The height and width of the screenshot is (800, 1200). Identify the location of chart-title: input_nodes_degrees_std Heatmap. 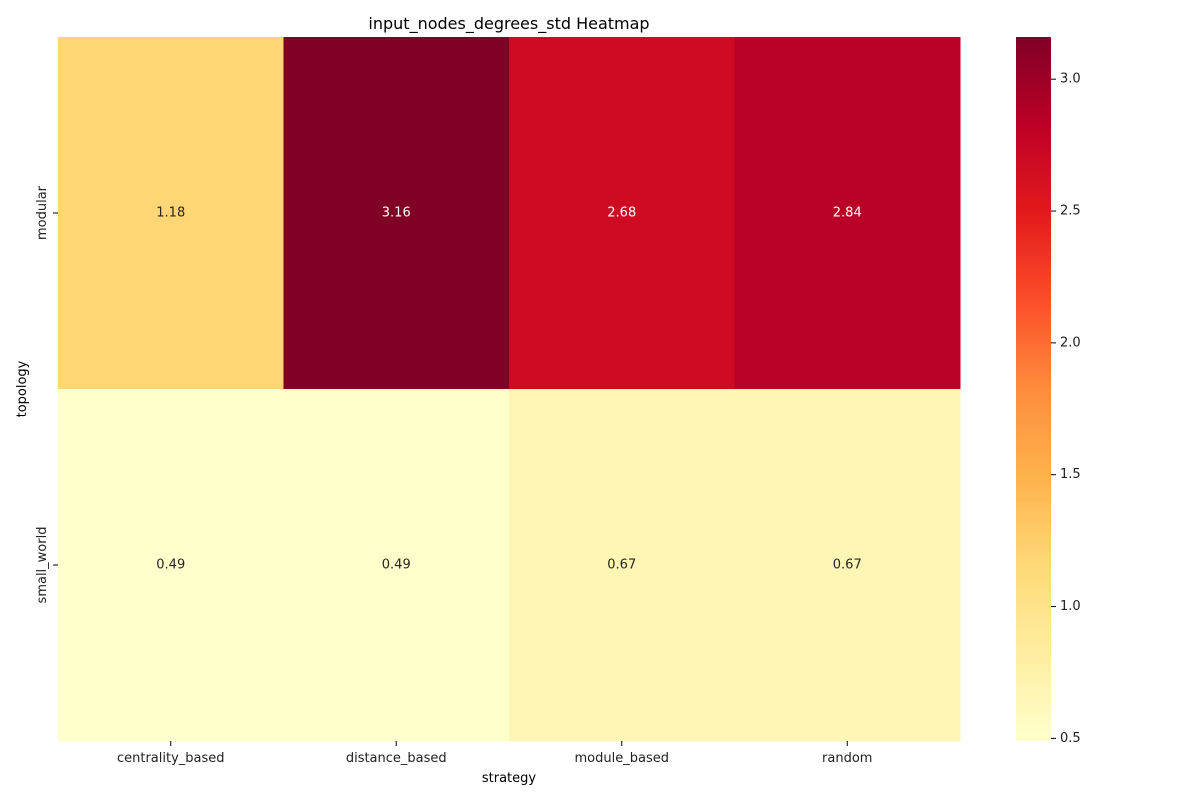
(508, 24).